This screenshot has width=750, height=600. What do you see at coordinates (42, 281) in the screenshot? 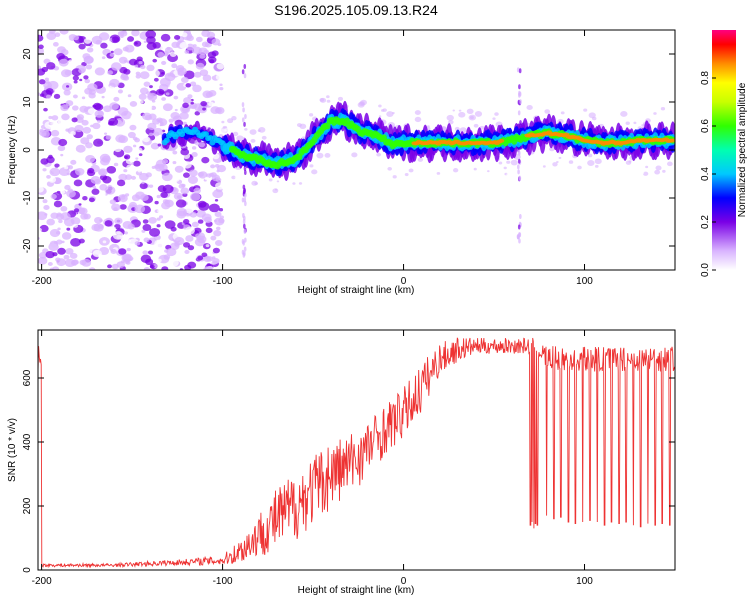
I see `x-tick-label: -200` at bounding box center [42, 281].